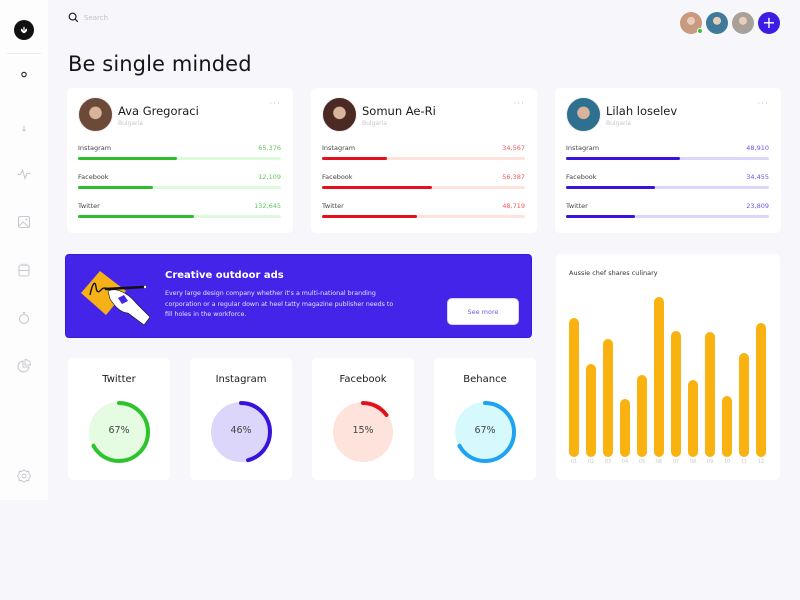  Describe the element at coordinates (667, 182) in the screenshot. I see `stat-row-facebook: Facebook 34,455` at that location.